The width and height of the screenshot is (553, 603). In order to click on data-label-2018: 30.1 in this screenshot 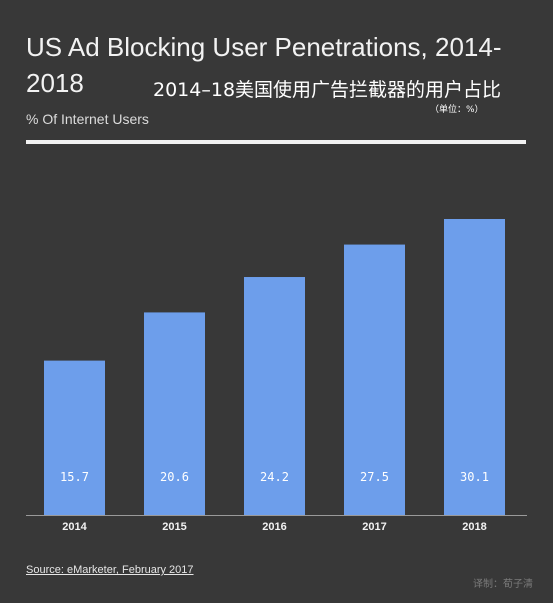, I will do `click(474, 477)`.